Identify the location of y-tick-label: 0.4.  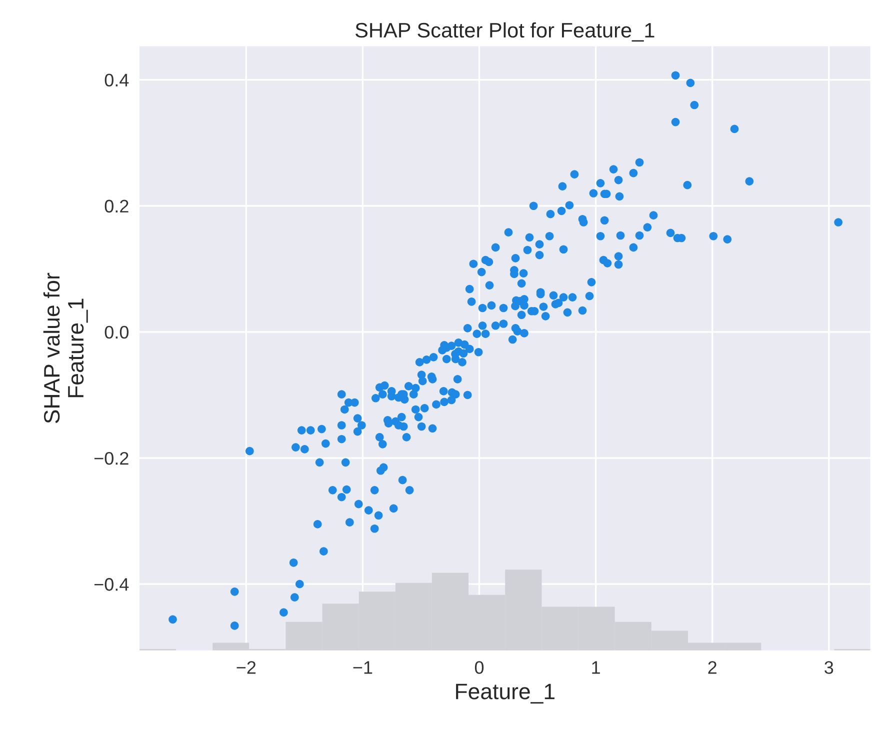
(116, 80).